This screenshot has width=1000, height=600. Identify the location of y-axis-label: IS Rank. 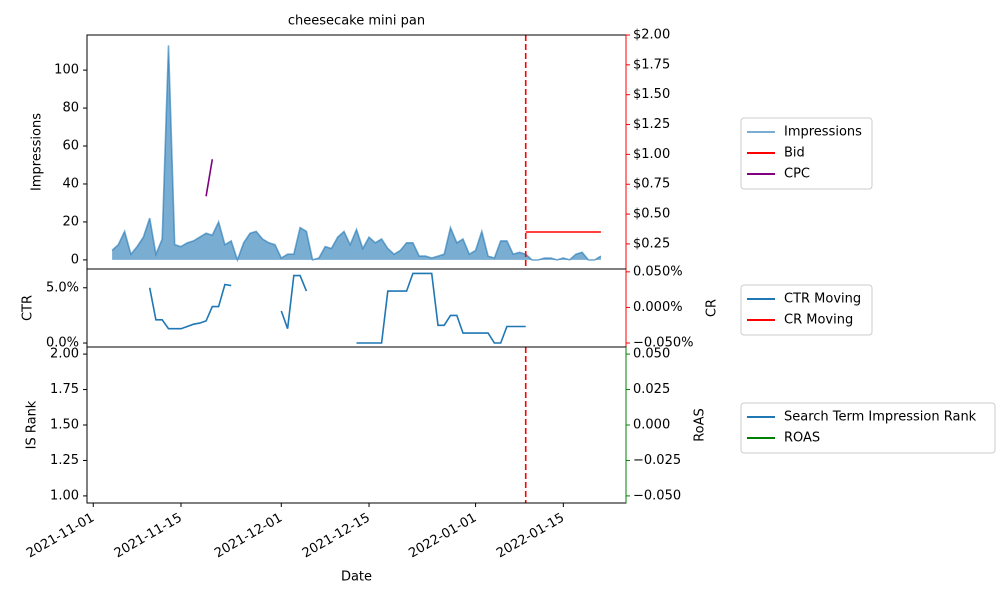
(32, 424).